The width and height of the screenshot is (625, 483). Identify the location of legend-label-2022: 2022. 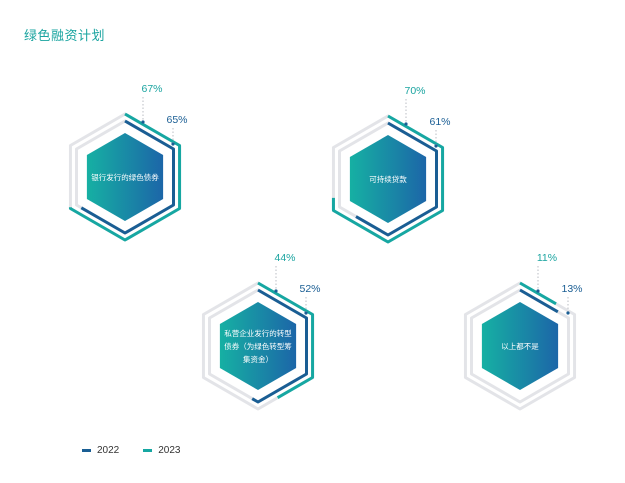
(108, 450).